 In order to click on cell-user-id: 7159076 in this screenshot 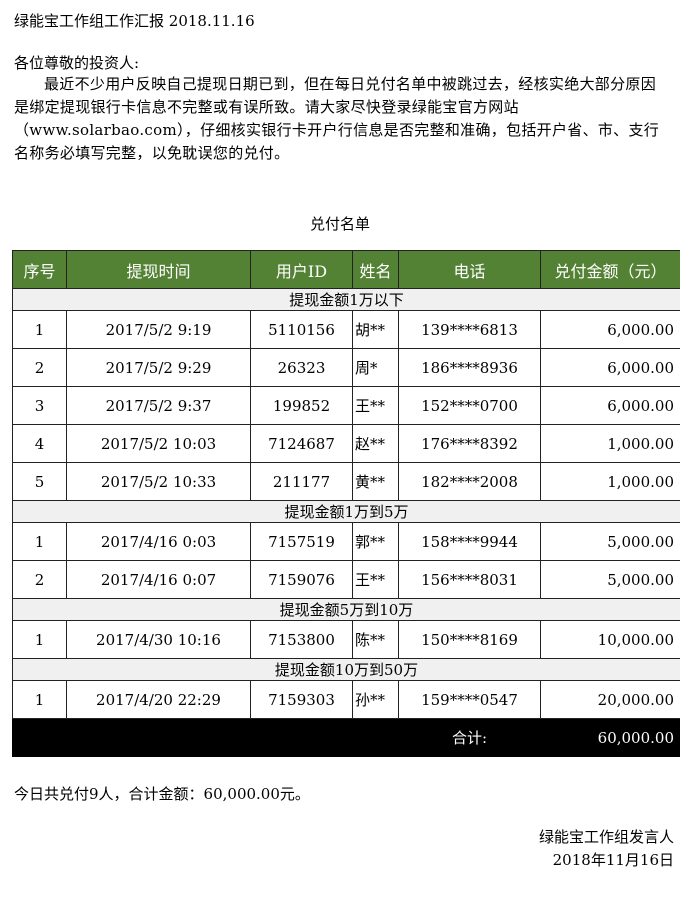, I will do `click(301, 579)`.